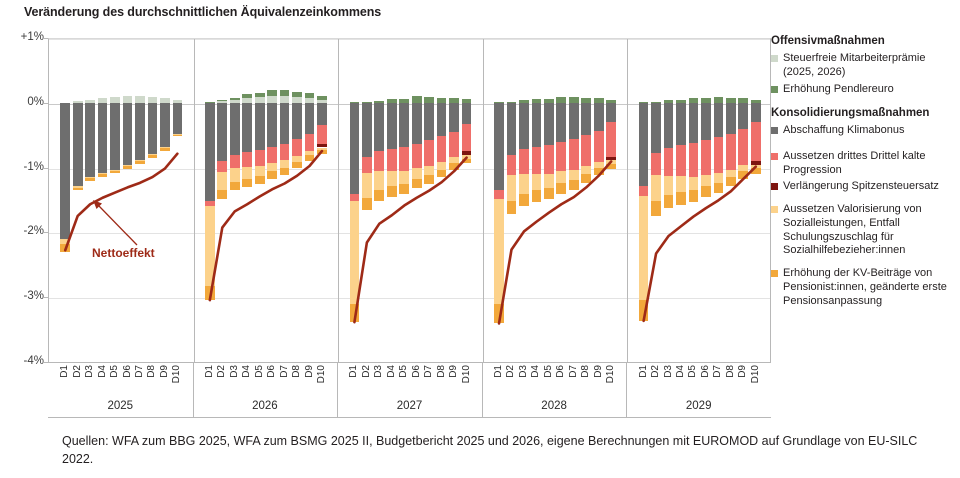 This screenshot has height=478, width=960. I want to click on bar-2029-D4, so click(681, 200).